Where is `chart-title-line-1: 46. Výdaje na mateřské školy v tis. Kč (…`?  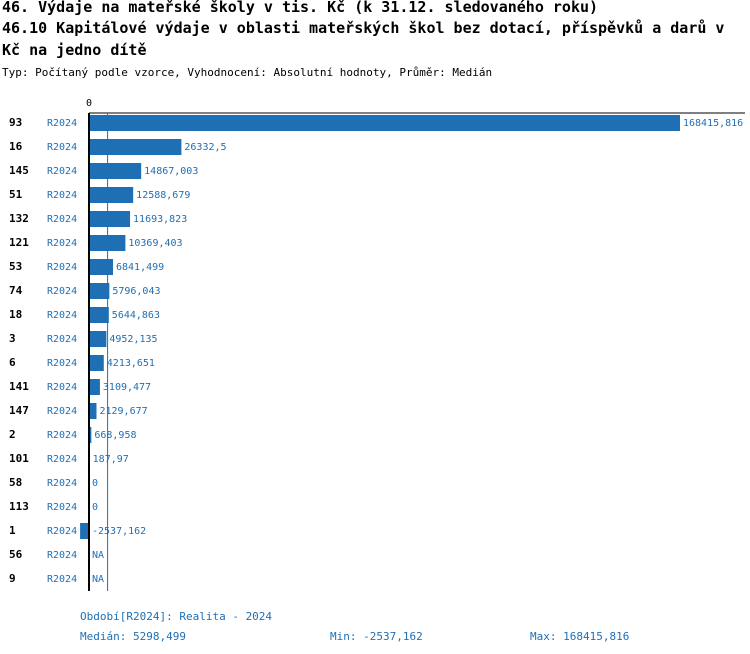 chart-title-line-1: 46. Výdaje na mateřské školy v tis. Kč (… is located at coordinates (300, 8).